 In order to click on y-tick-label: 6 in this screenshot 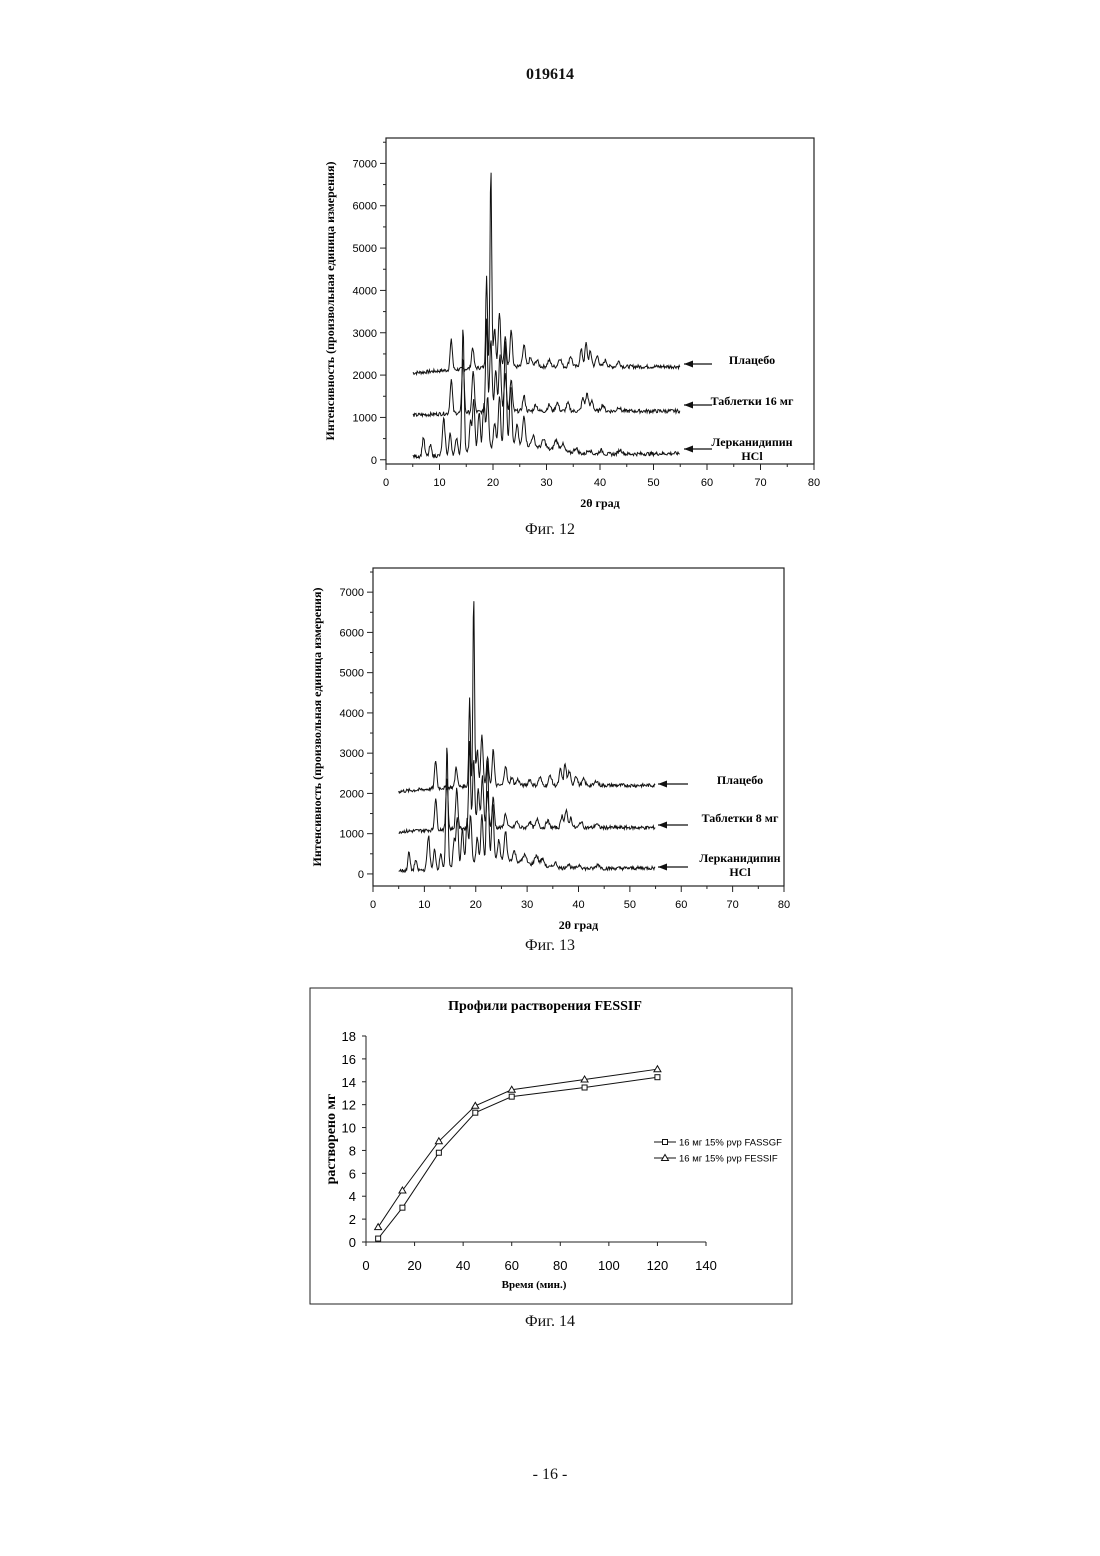, I will do `click(352, 1173)`.